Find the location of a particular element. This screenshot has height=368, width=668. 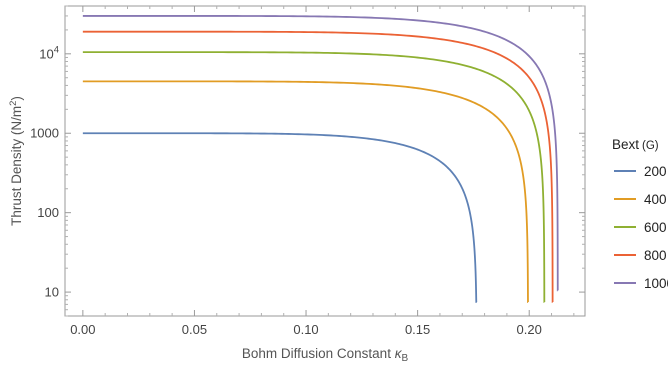

legend-label-200: 200 is located at coordinates (655, 171).